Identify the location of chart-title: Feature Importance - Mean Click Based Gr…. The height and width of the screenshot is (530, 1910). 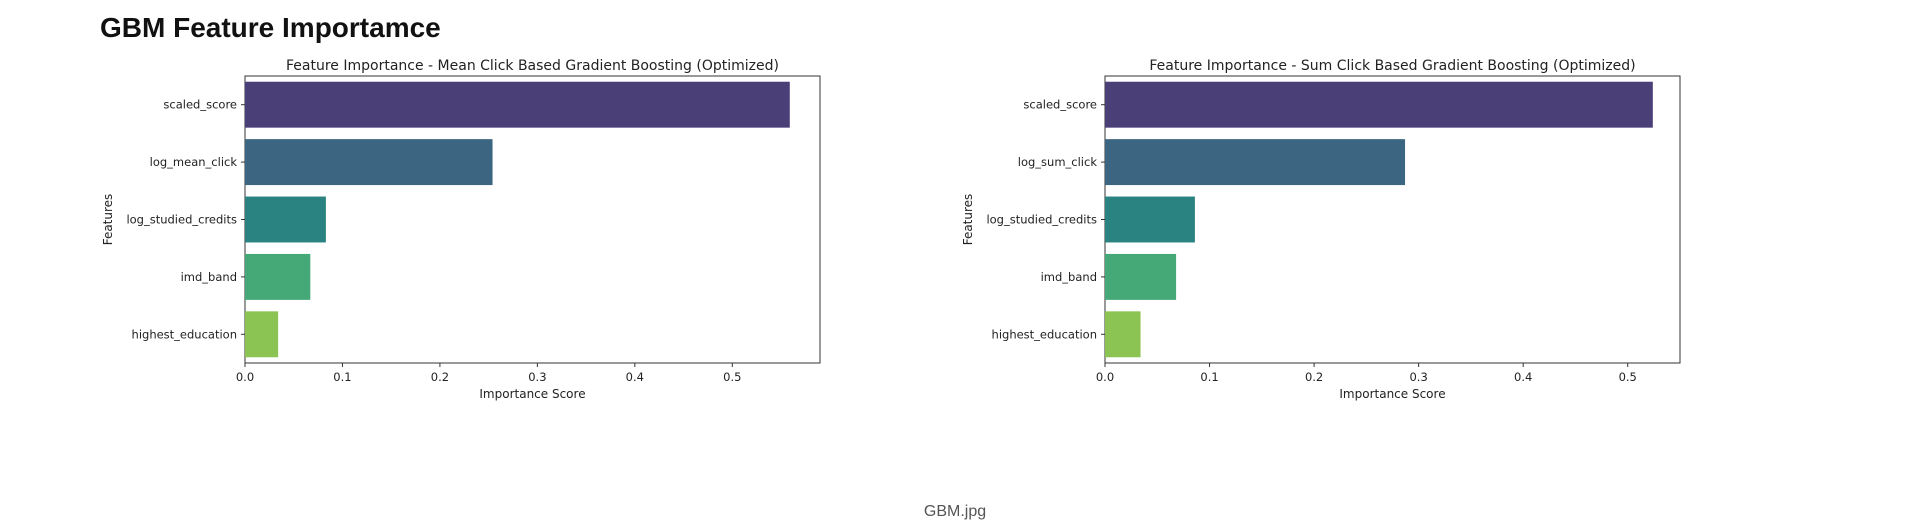
(532, 66).